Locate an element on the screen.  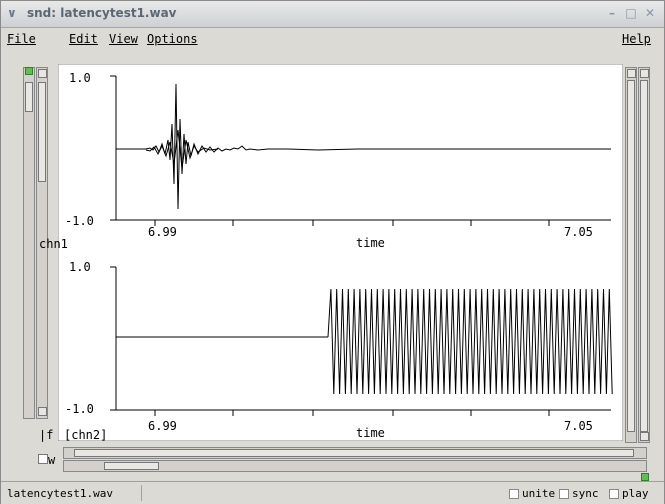
chn1-x-left-label: 6.99 is located at coordinates (162, 232).